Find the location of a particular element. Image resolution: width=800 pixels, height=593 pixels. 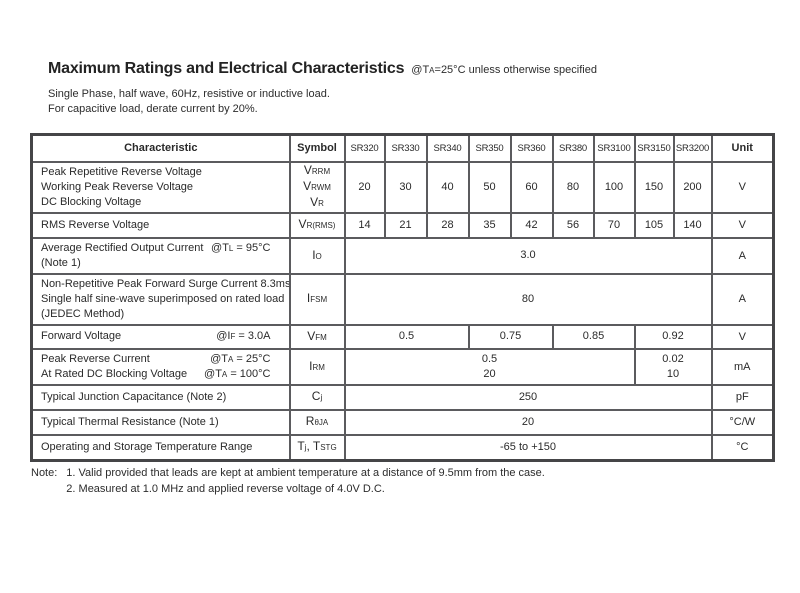

value-cell: 60 is located at coordinates (531, 187).